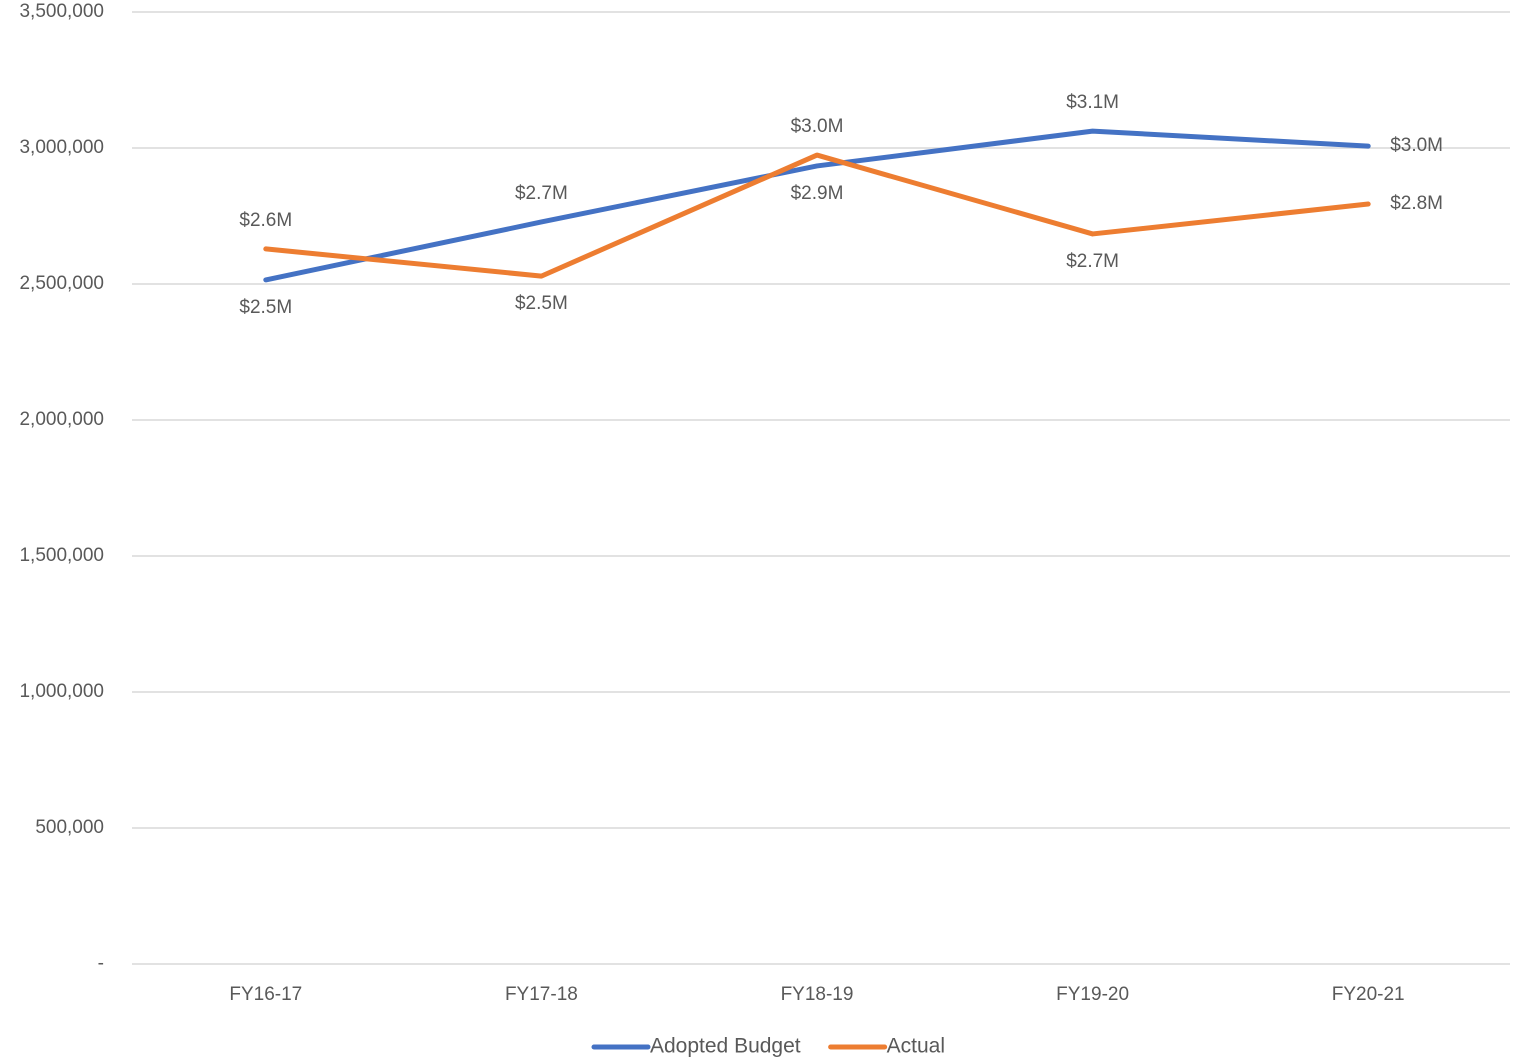  Describe the element at coordinates (61, 147) in the screenshot. I see `y-tick-label: 3,000,000` at that location.